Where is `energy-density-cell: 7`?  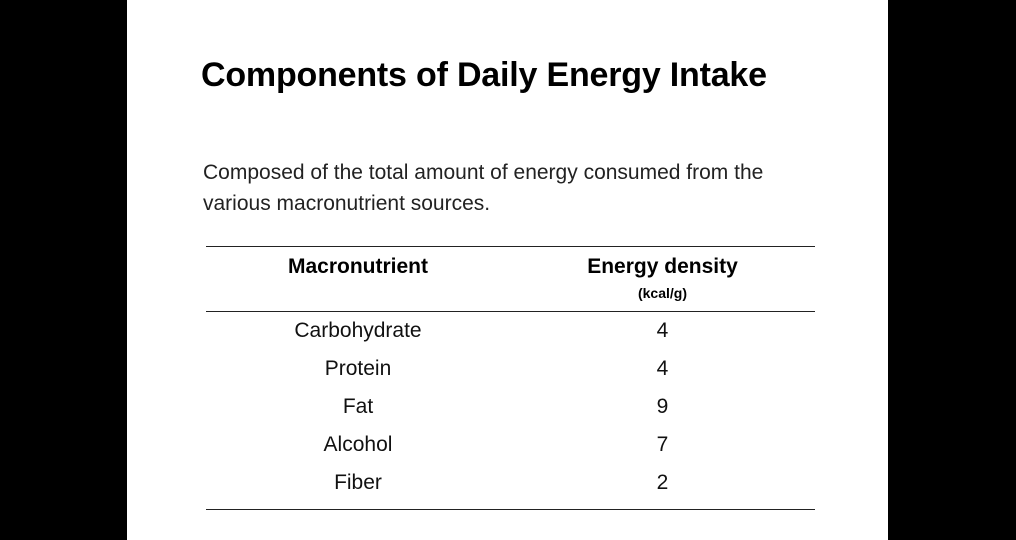 energy-density-cell: 7 is located at coordinates (662, 444).